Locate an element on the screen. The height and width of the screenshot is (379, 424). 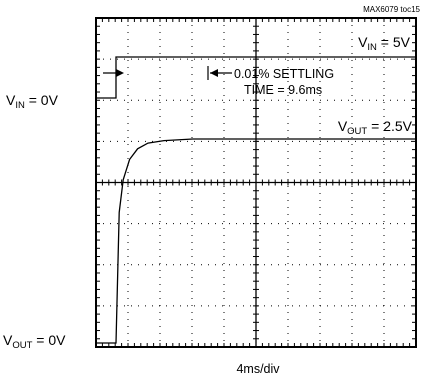
vout-high-label: VOUT = 2.5V is located at coordinates (375, 127).